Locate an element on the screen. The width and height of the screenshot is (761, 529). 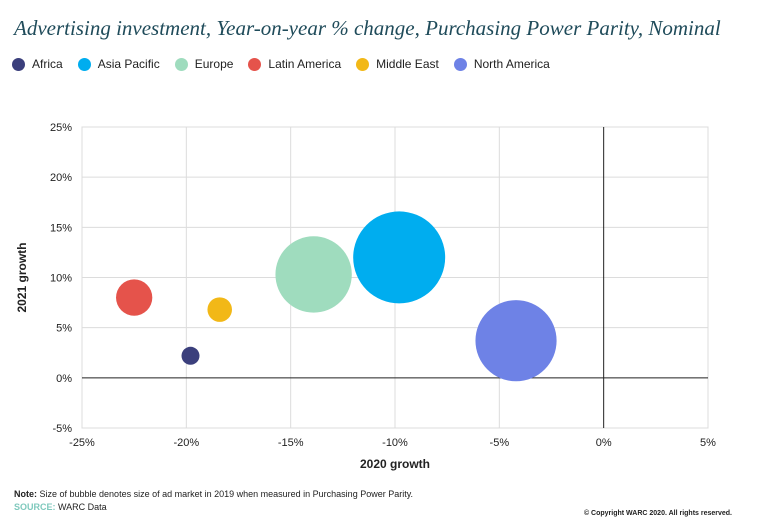
x-tick-label: -5% is located at coordinates (500, 443).